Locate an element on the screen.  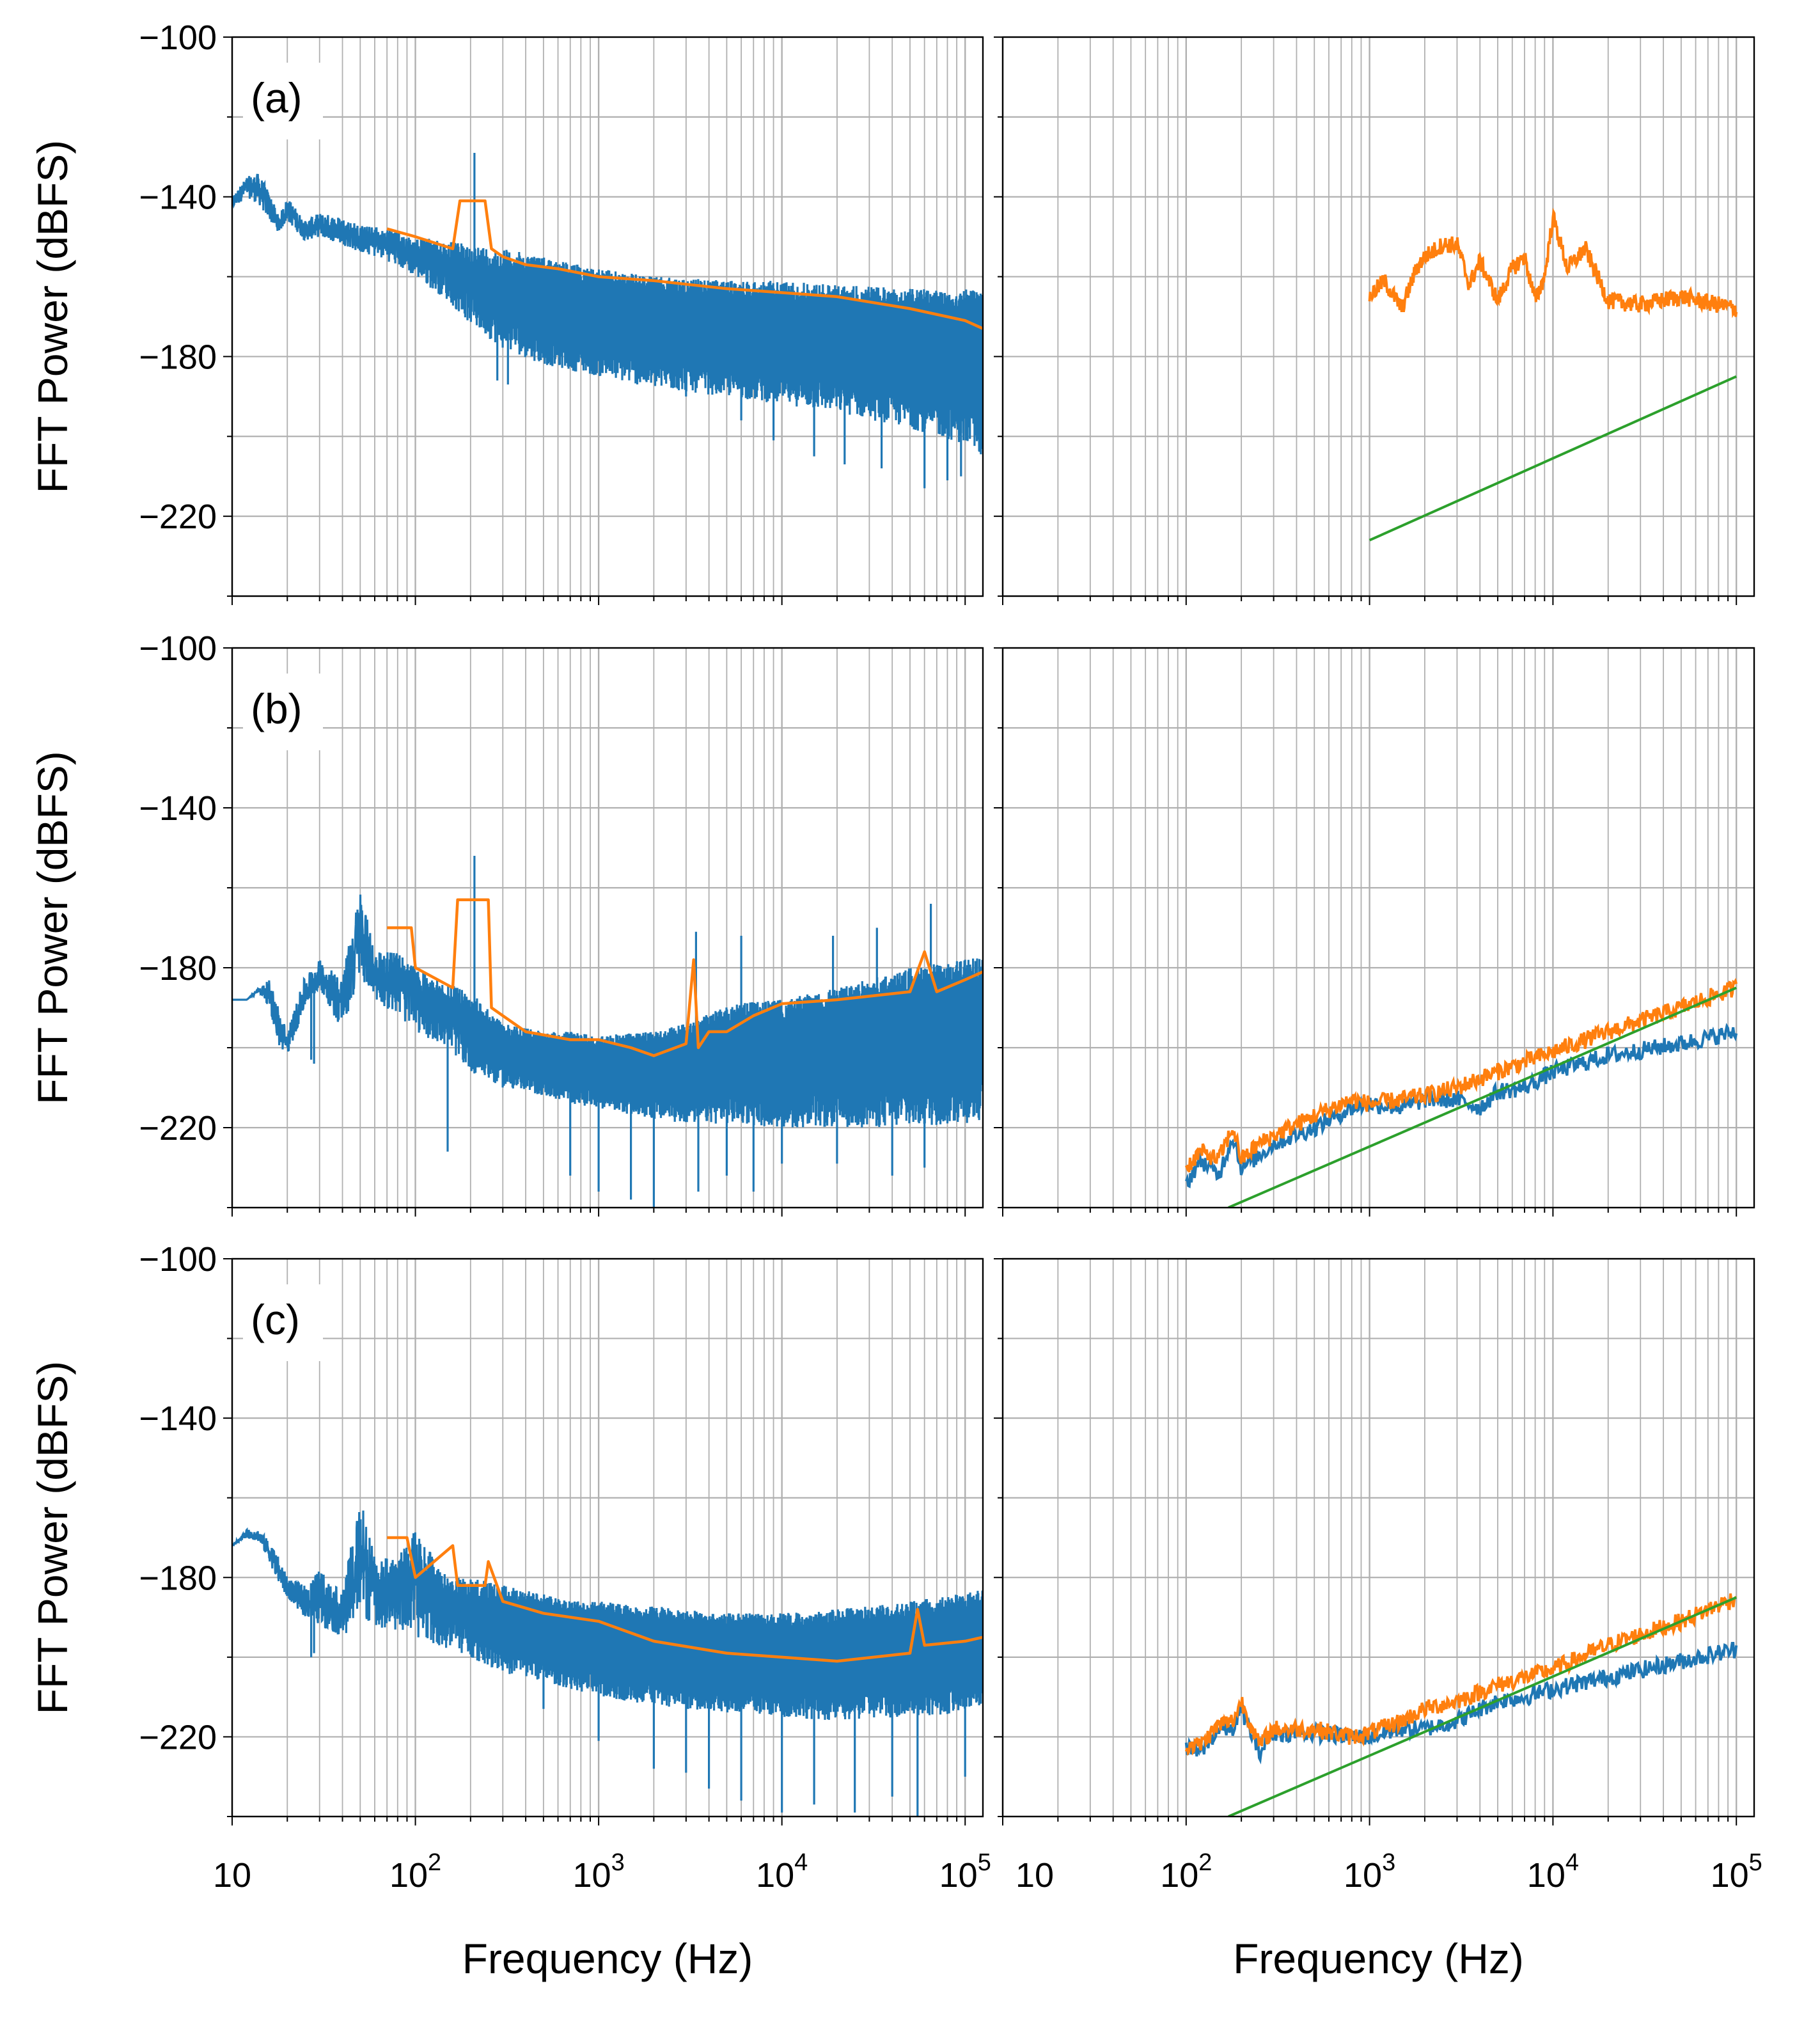
panel-r1-c2 is located at coordinates (1374, 320).